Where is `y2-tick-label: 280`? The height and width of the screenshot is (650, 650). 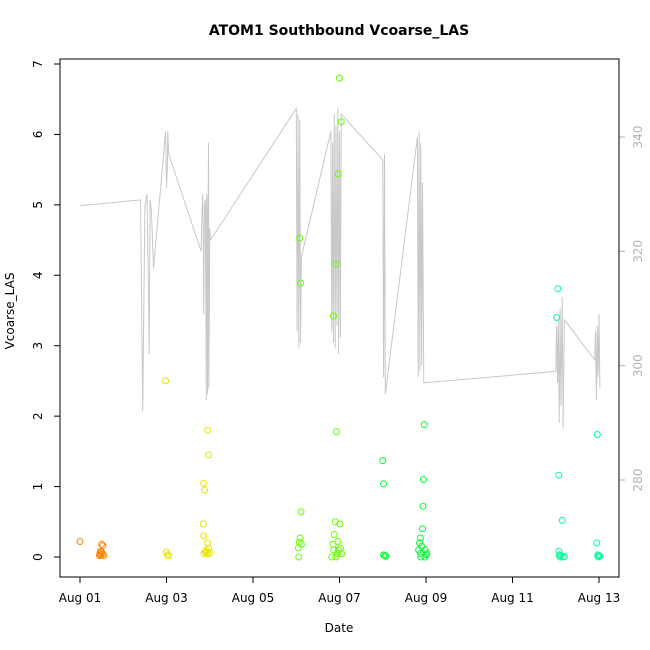 y2-tick-label: 280 is located at coordinates (638, 480).